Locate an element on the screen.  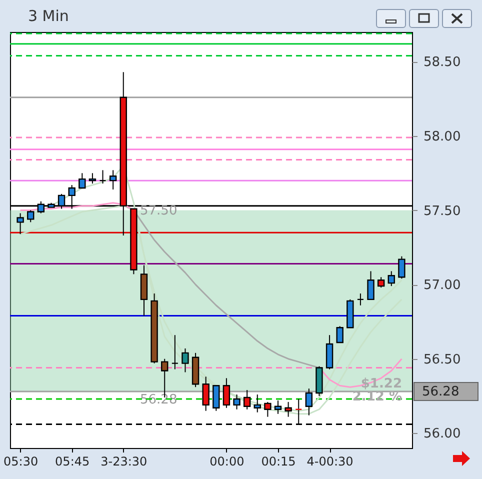
annotation: 57.50 is located at coordinates (159, 210).